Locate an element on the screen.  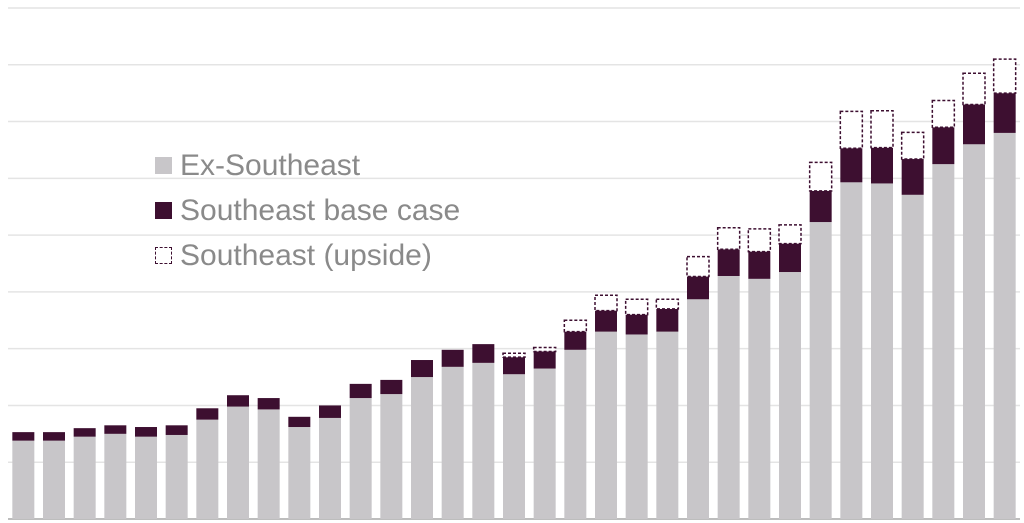
legend-item-southeast-base-case: Southeast base case is located at coordinates (307, 210).